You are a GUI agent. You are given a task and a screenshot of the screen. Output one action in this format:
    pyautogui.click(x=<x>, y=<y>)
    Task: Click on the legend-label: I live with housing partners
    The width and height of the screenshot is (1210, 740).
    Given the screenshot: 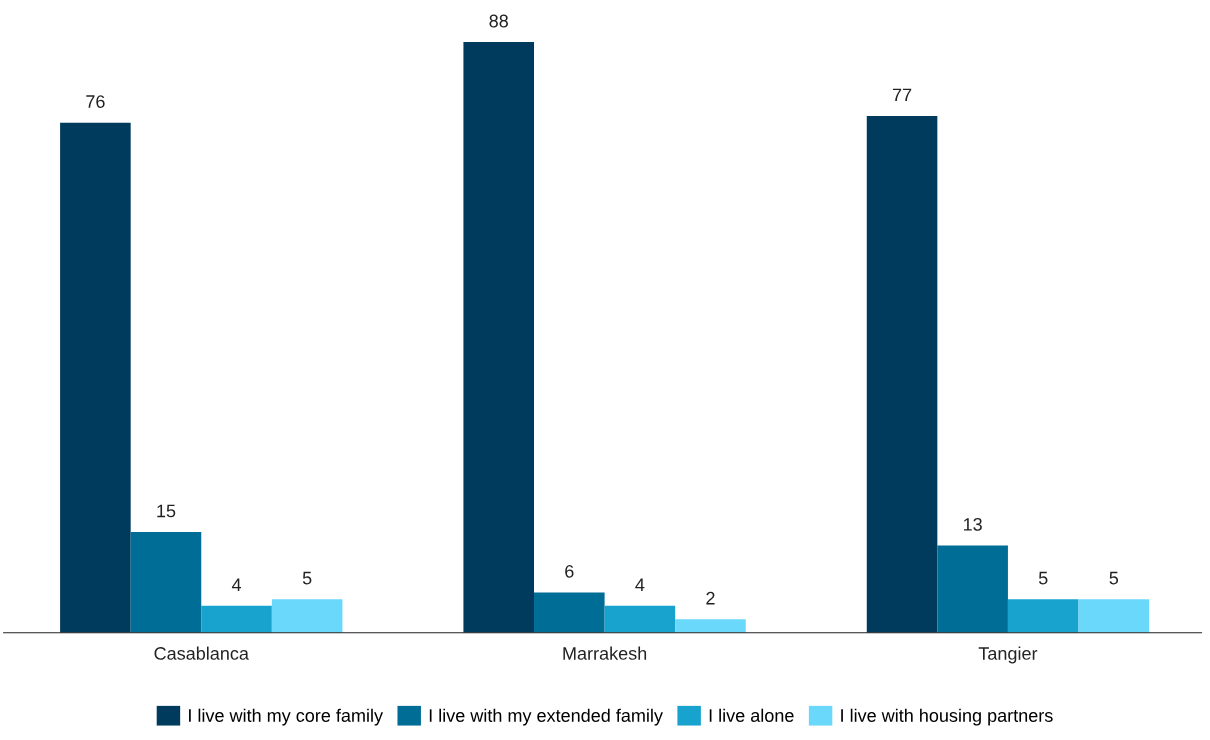 What is the action you would take?
    pyautogui.click(x=947, y=717)
    